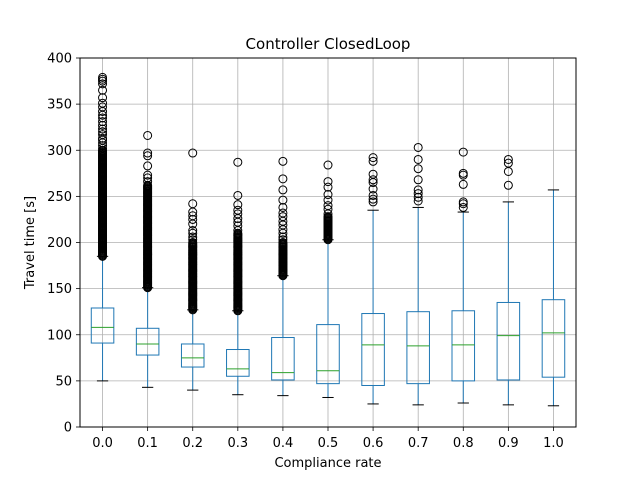  I want to click on box-0.5, so click(328, 279).